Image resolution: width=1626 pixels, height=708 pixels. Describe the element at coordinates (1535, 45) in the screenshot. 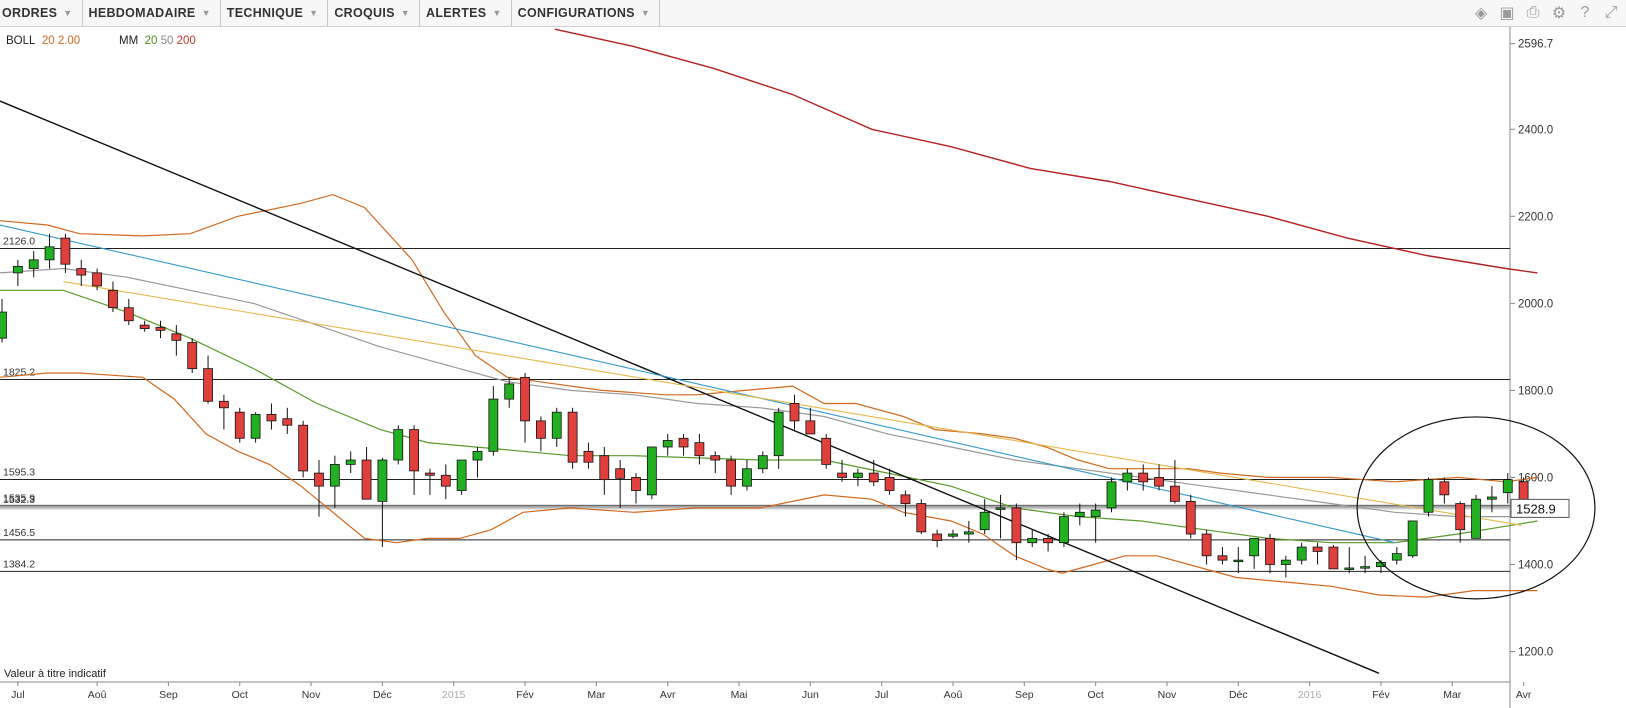

I see `y-tick-label: 2596.7` at that location.